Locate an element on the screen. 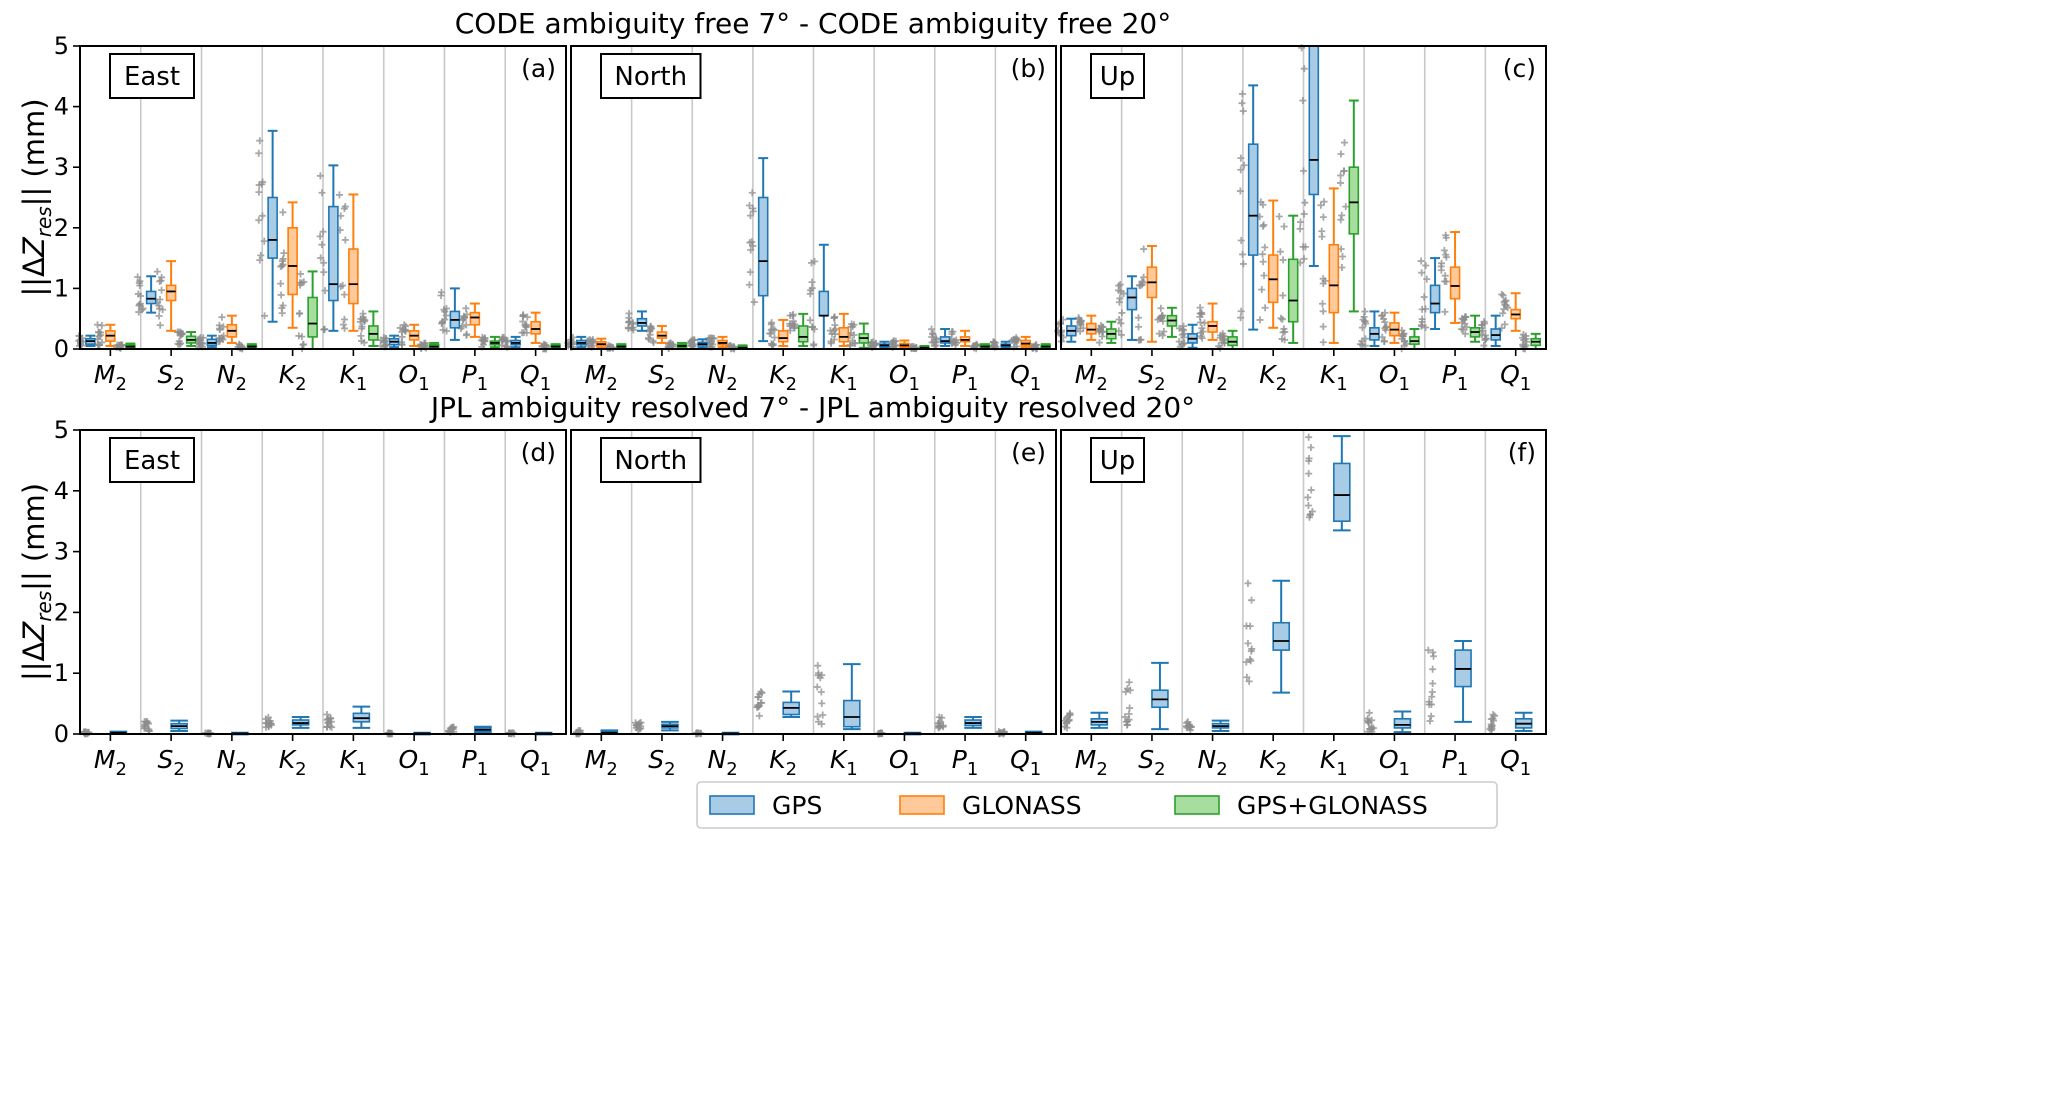  legend-swatch is located at coordinates (922, 805).